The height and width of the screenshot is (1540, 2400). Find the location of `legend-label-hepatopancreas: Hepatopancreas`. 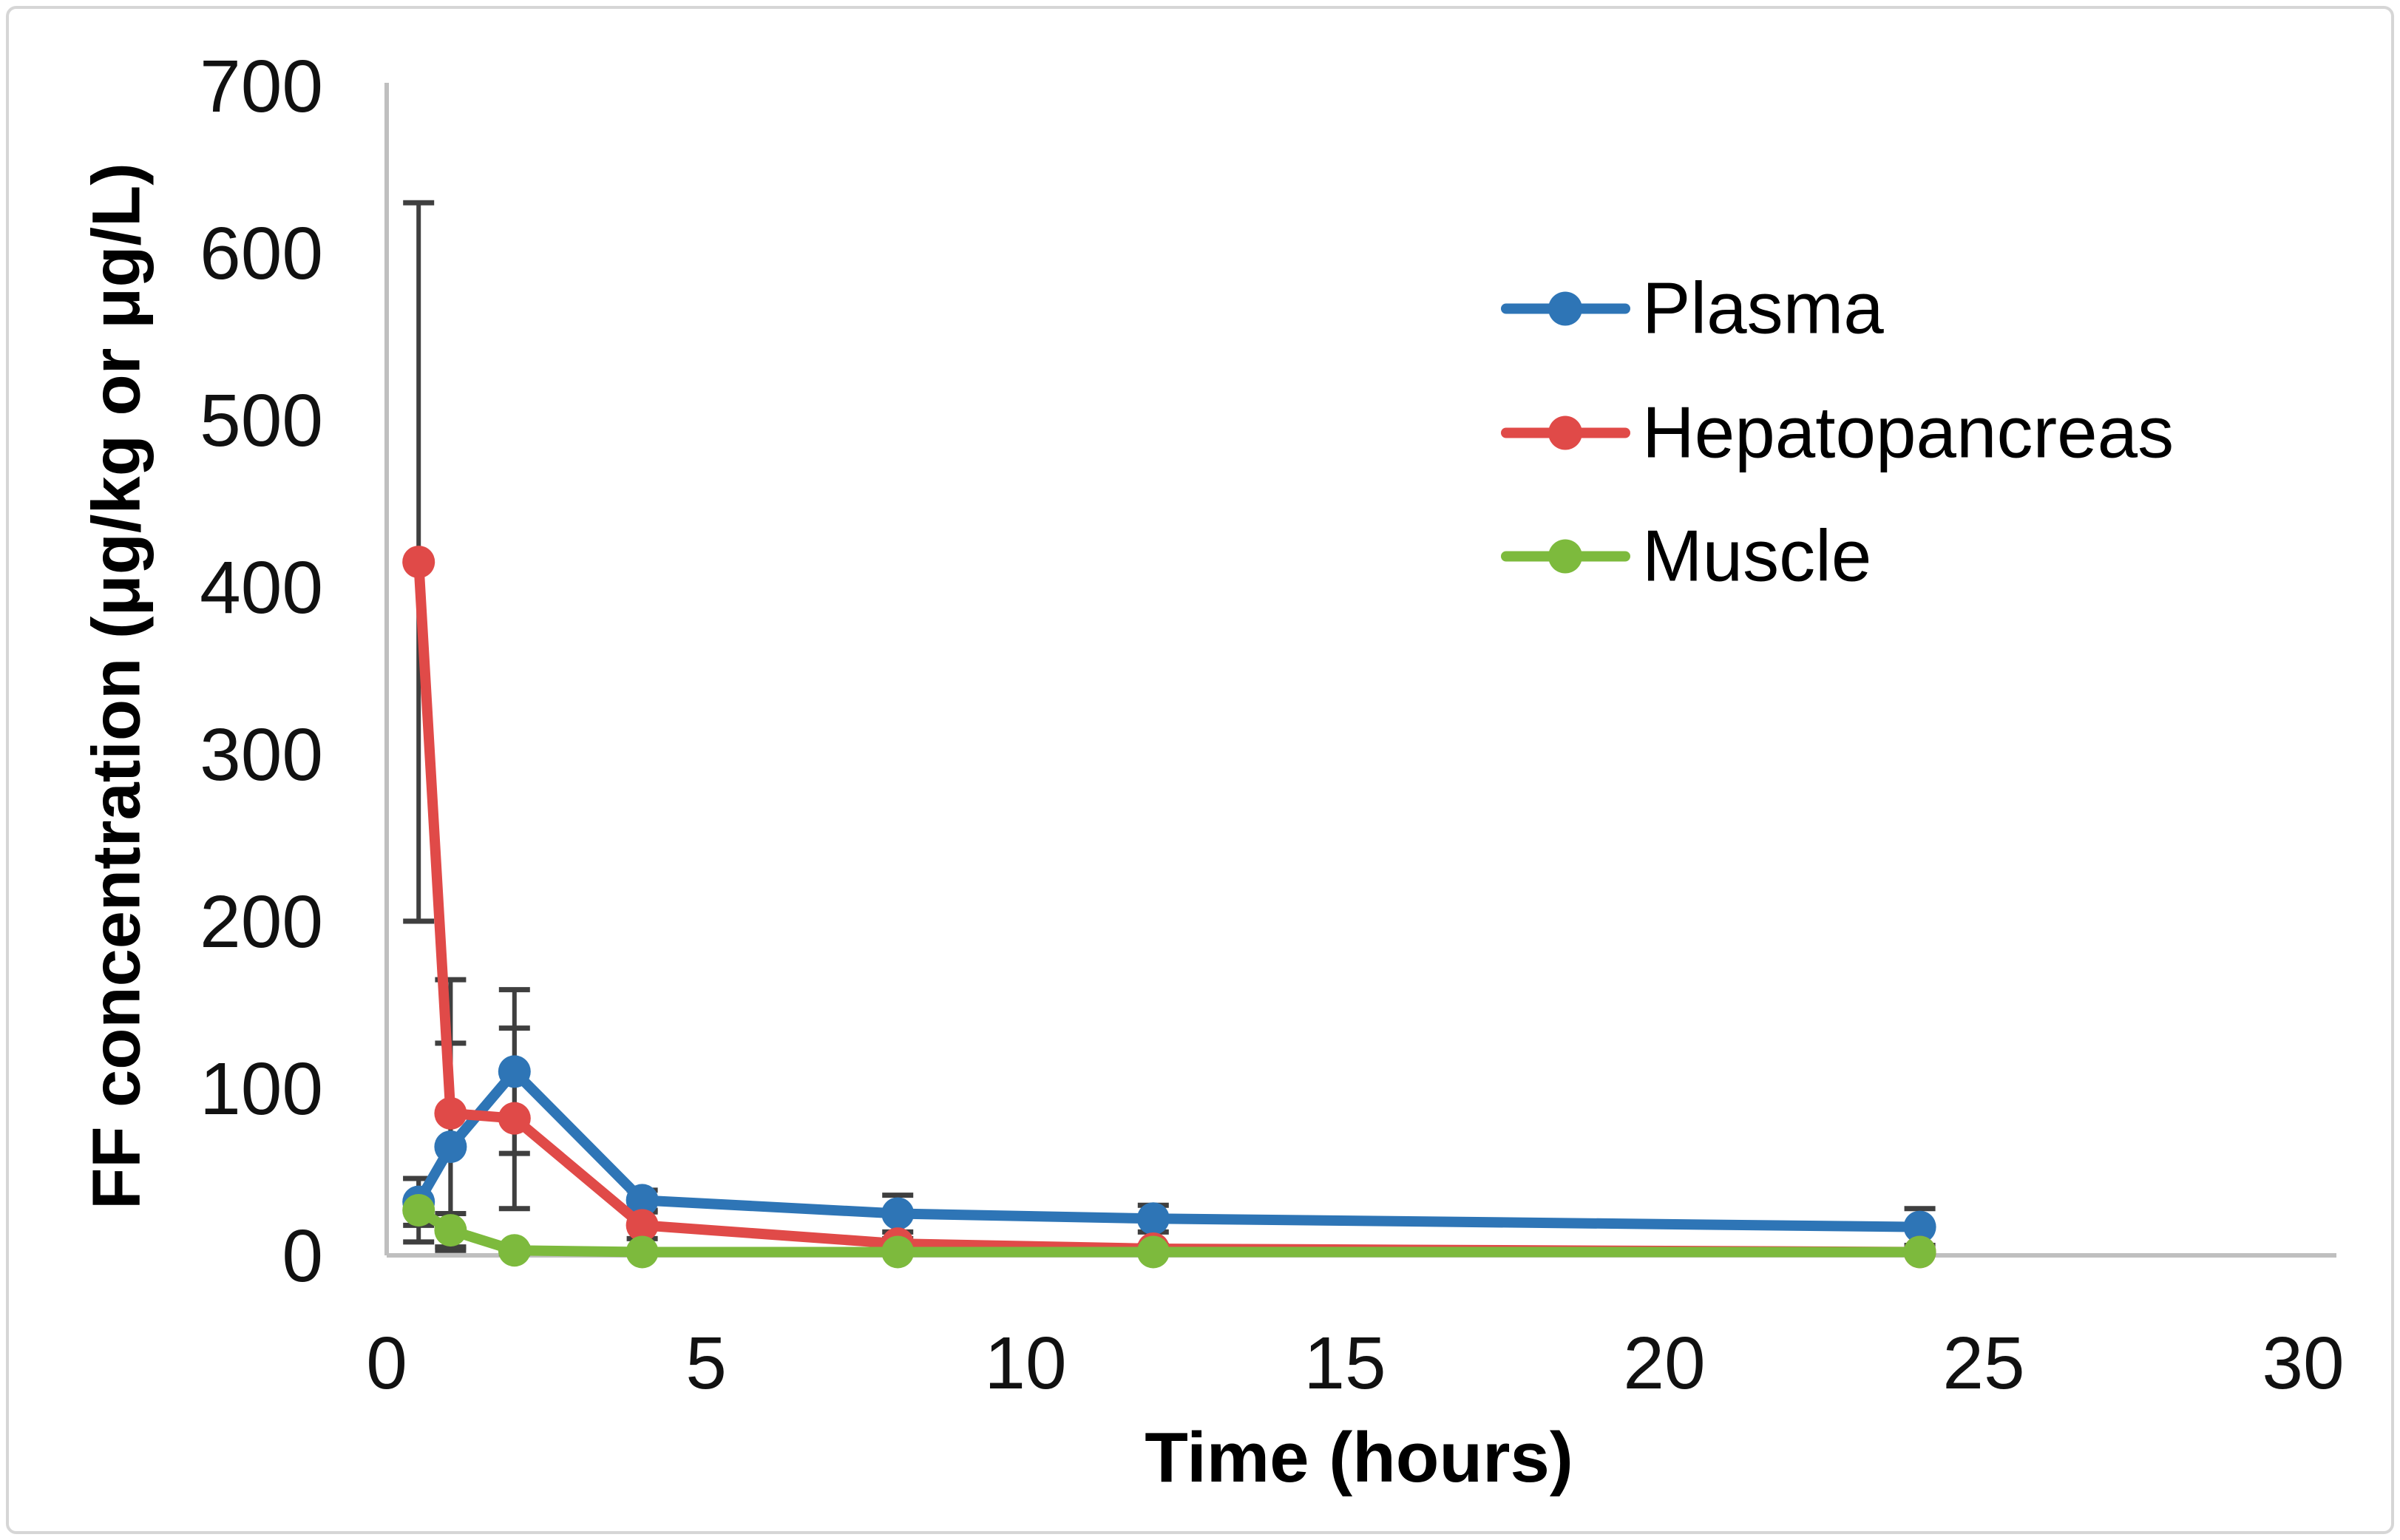

legend-label-hepatopancreas: Hepatopancreas is located at coordinates (1908, 432).